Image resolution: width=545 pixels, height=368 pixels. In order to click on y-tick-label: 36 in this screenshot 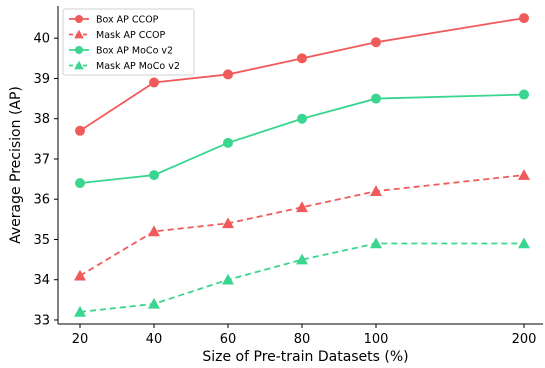, I will do `click(41, 200)`.